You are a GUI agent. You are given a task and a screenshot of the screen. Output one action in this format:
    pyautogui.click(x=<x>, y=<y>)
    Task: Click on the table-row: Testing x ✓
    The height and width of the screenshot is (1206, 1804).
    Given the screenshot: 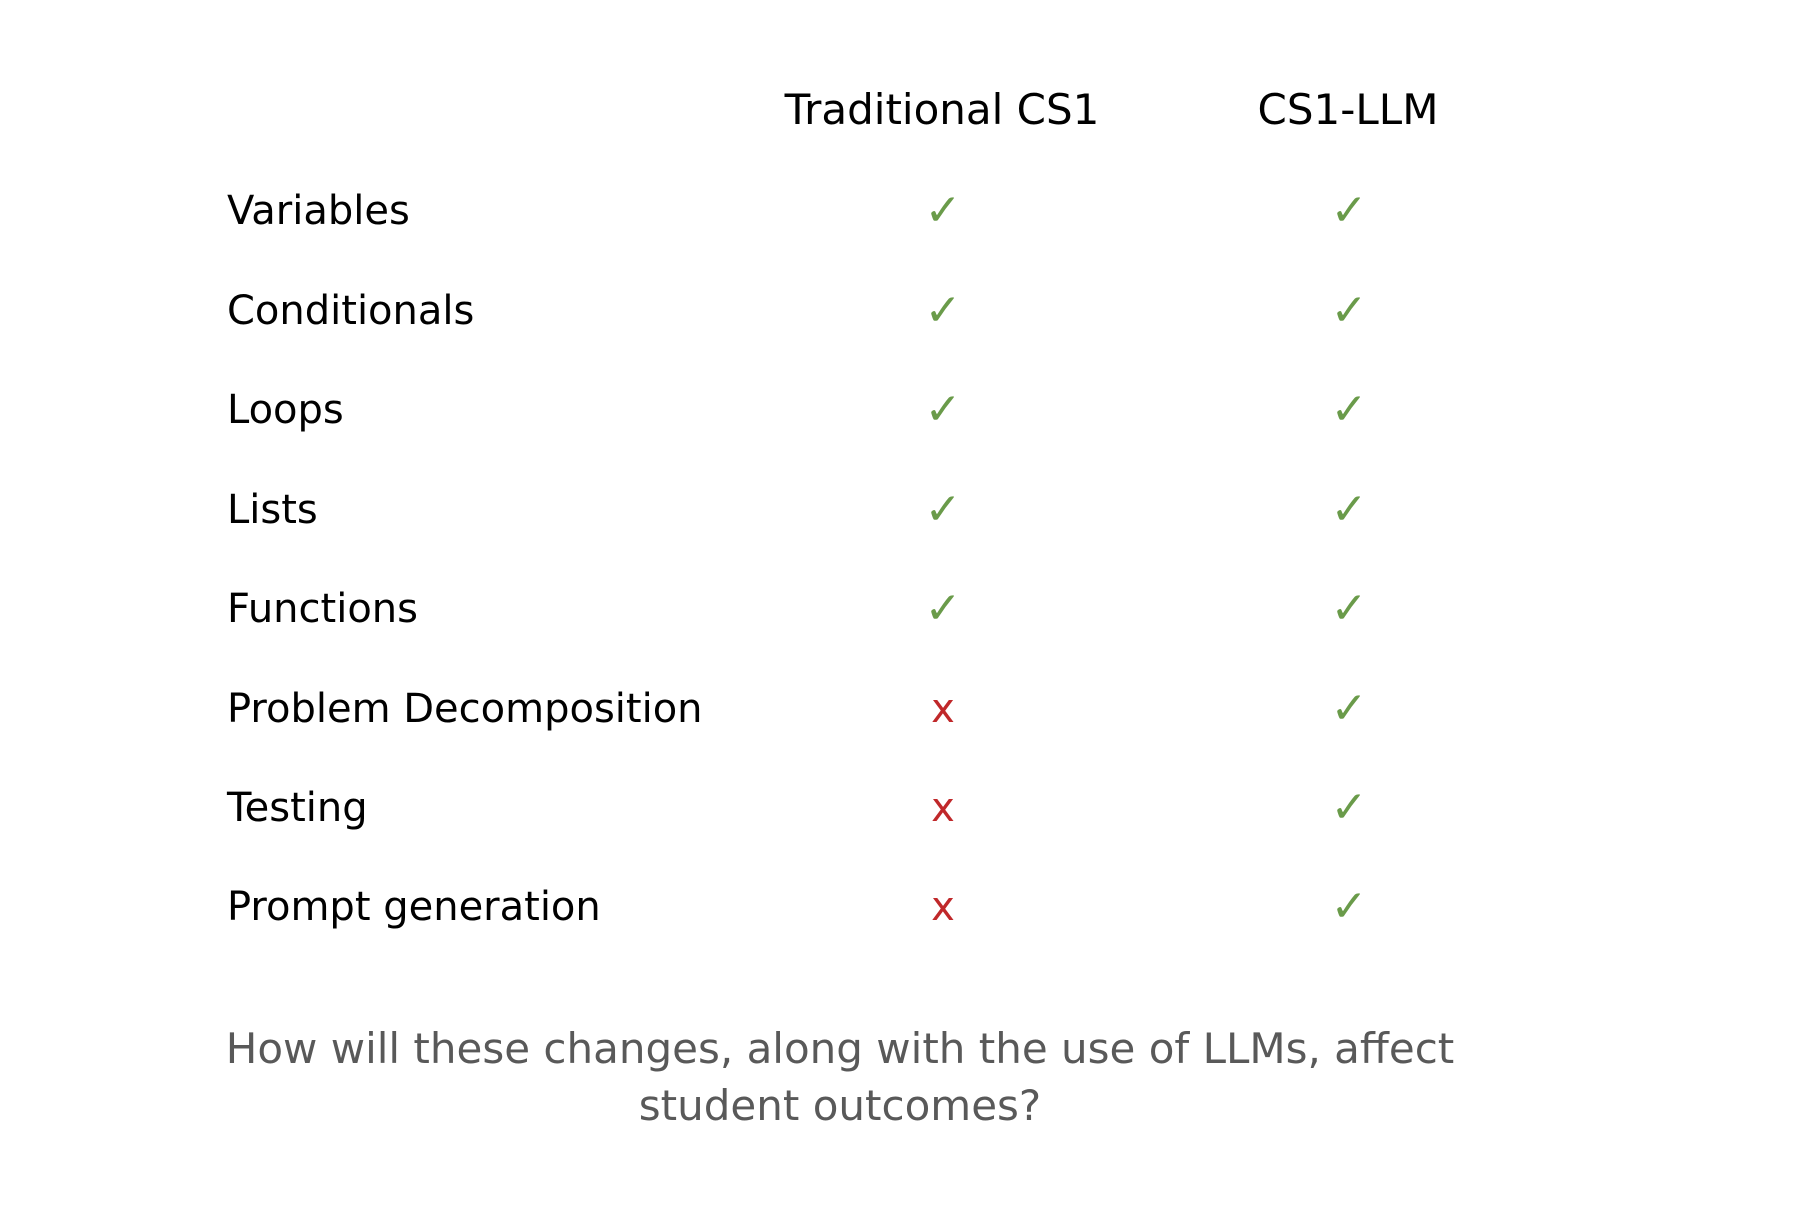 What is the action you would take?
    pyautogui.click(x=902, y=808)
    